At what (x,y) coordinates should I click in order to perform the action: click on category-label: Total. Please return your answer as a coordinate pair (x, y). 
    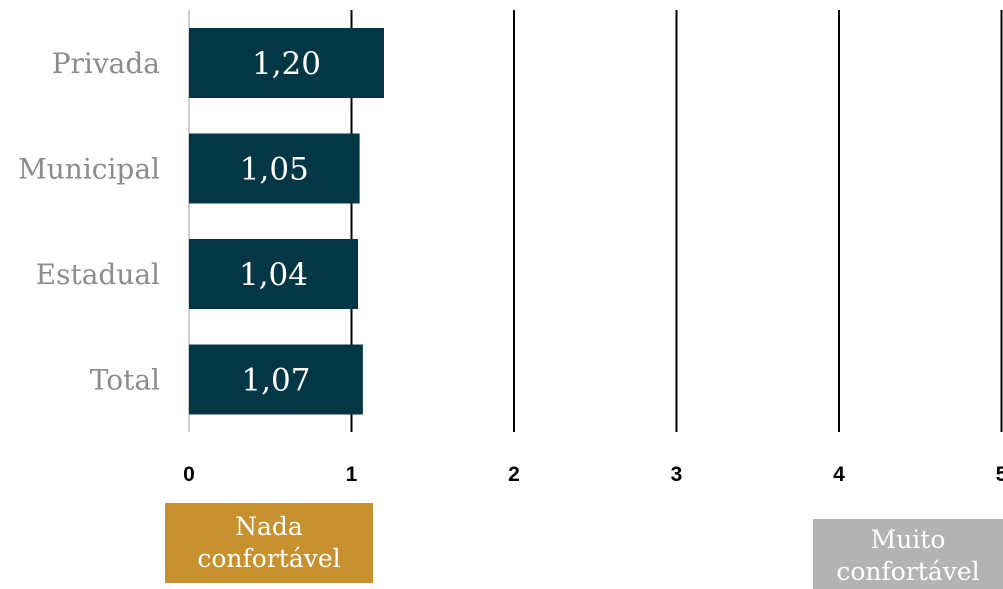
    Looking at the image, I should click on (125, 380).